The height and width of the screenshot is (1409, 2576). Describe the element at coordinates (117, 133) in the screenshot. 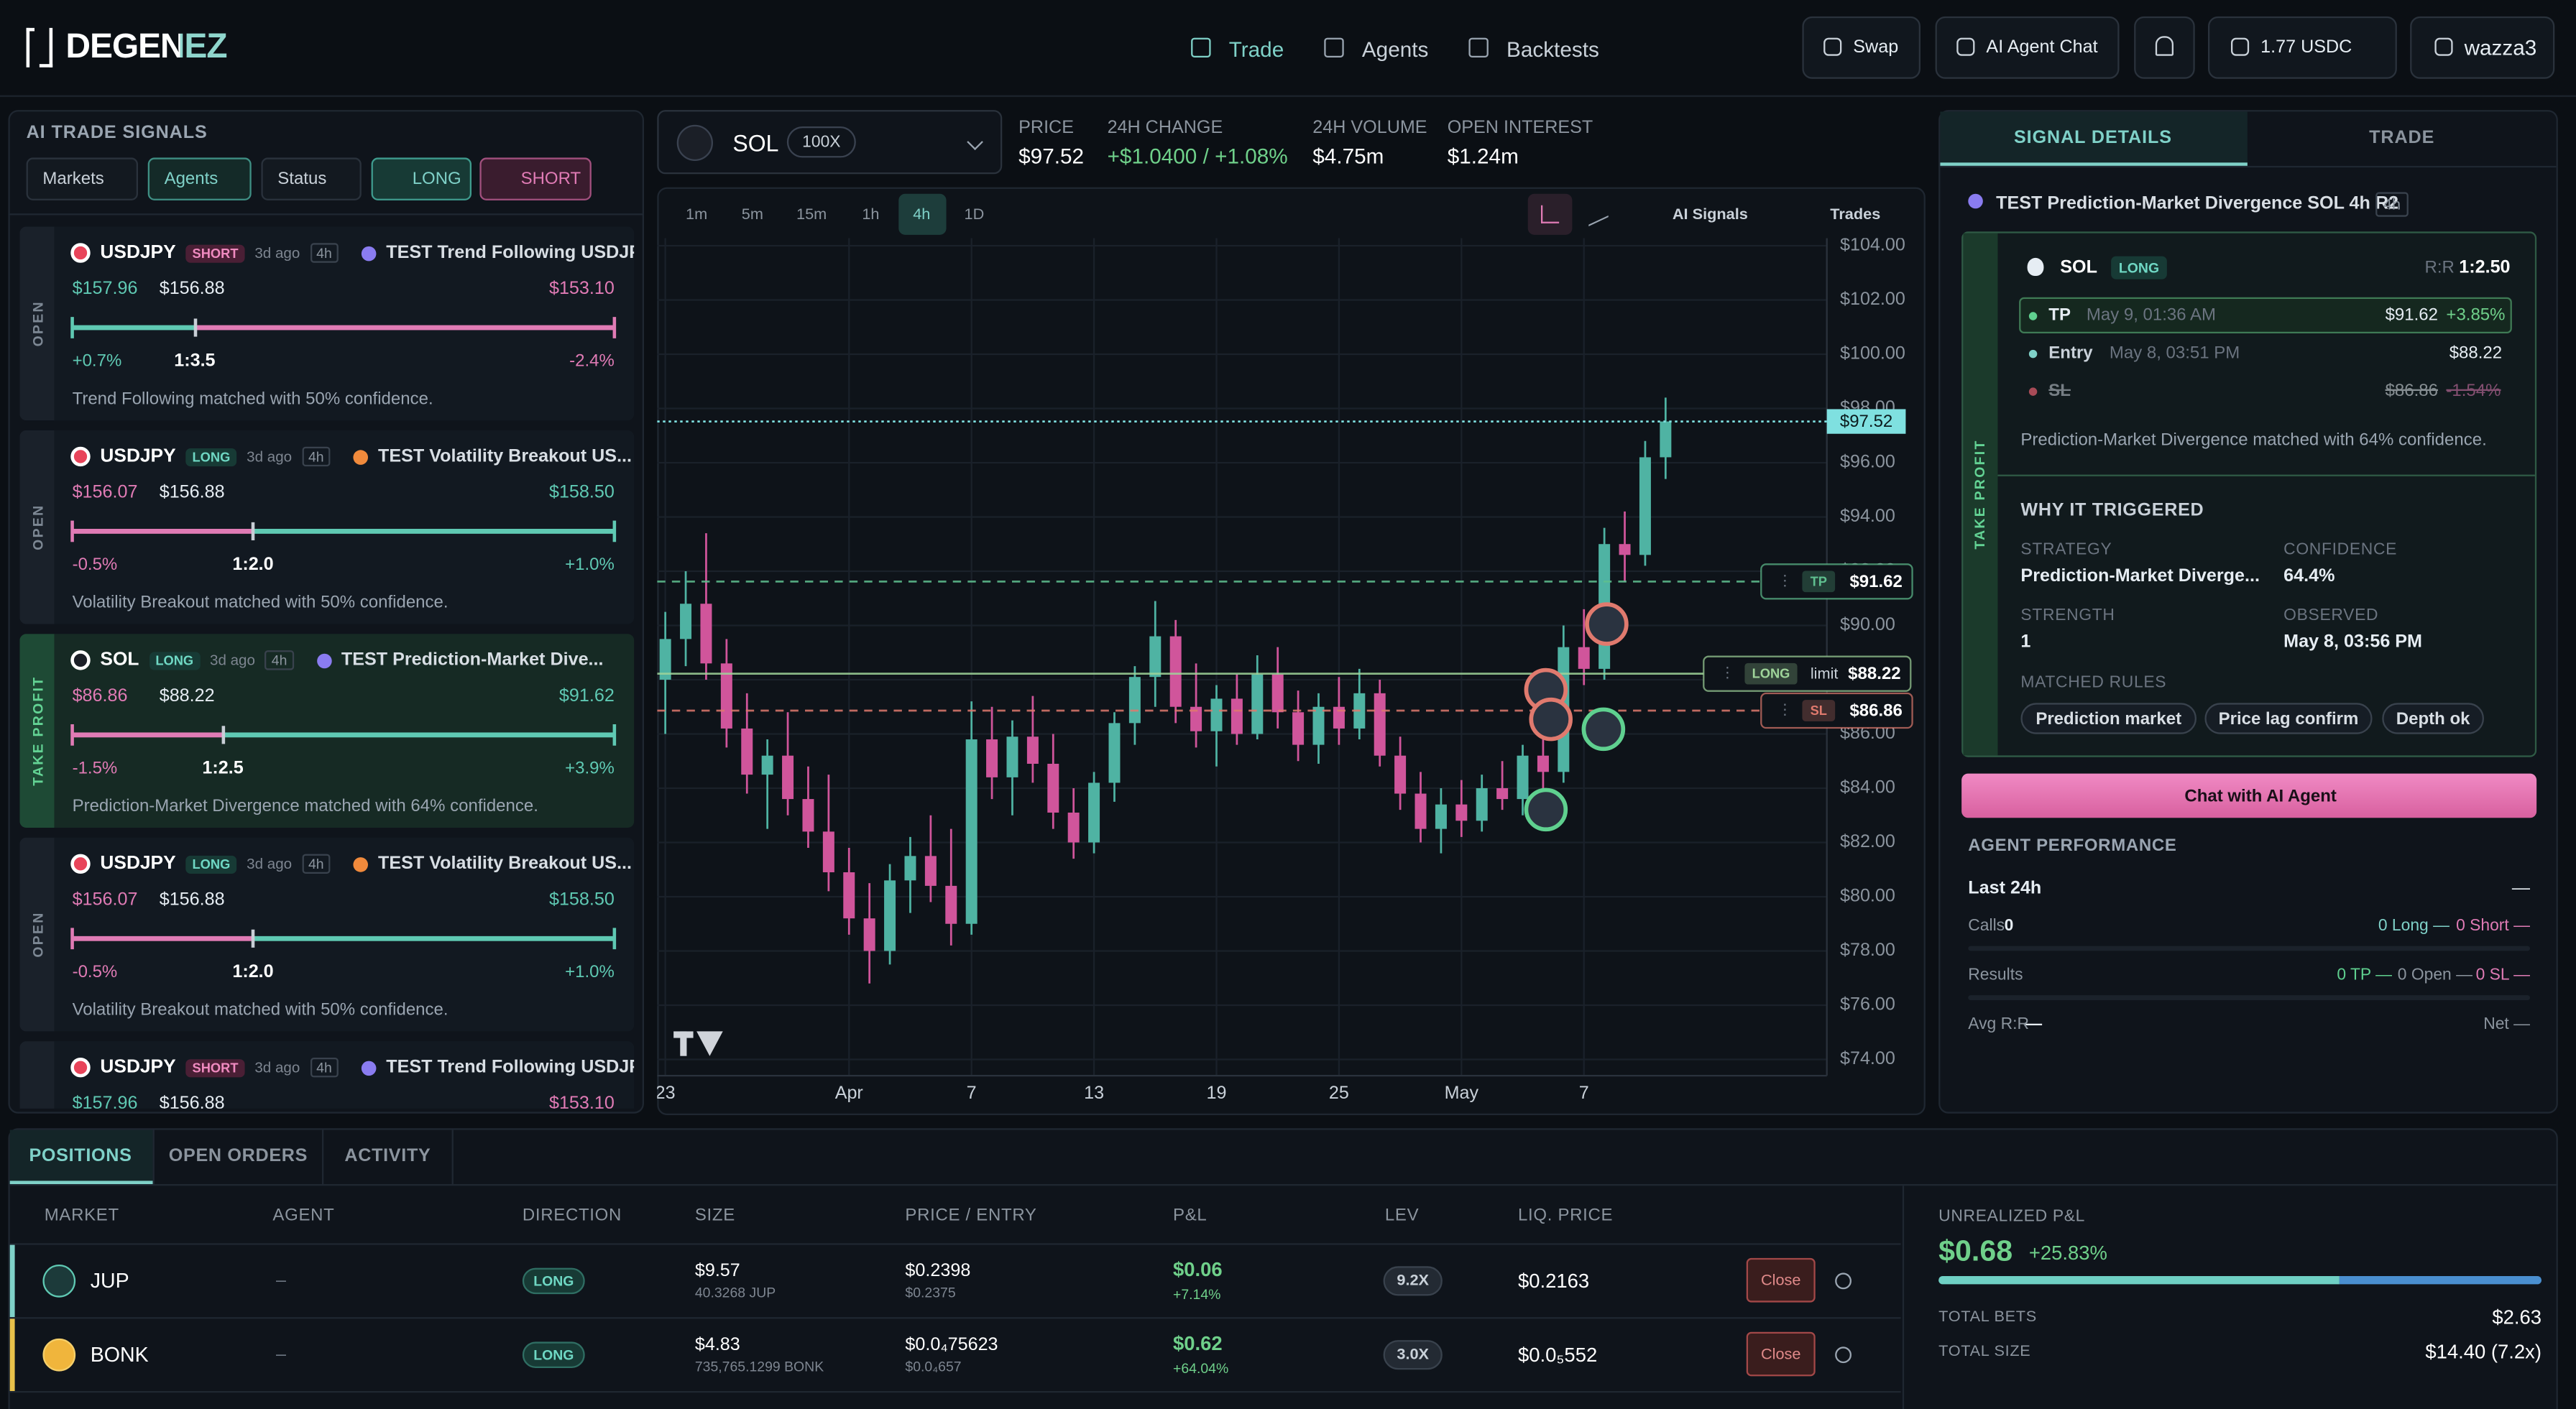

I see `panel-title: AI TRADE SIGNALS` at that location.